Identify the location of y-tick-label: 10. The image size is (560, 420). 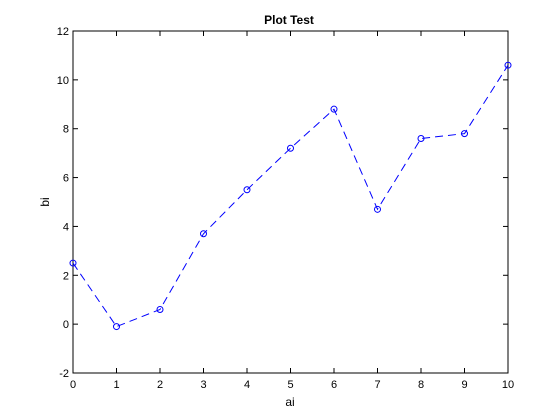
(63, 81).